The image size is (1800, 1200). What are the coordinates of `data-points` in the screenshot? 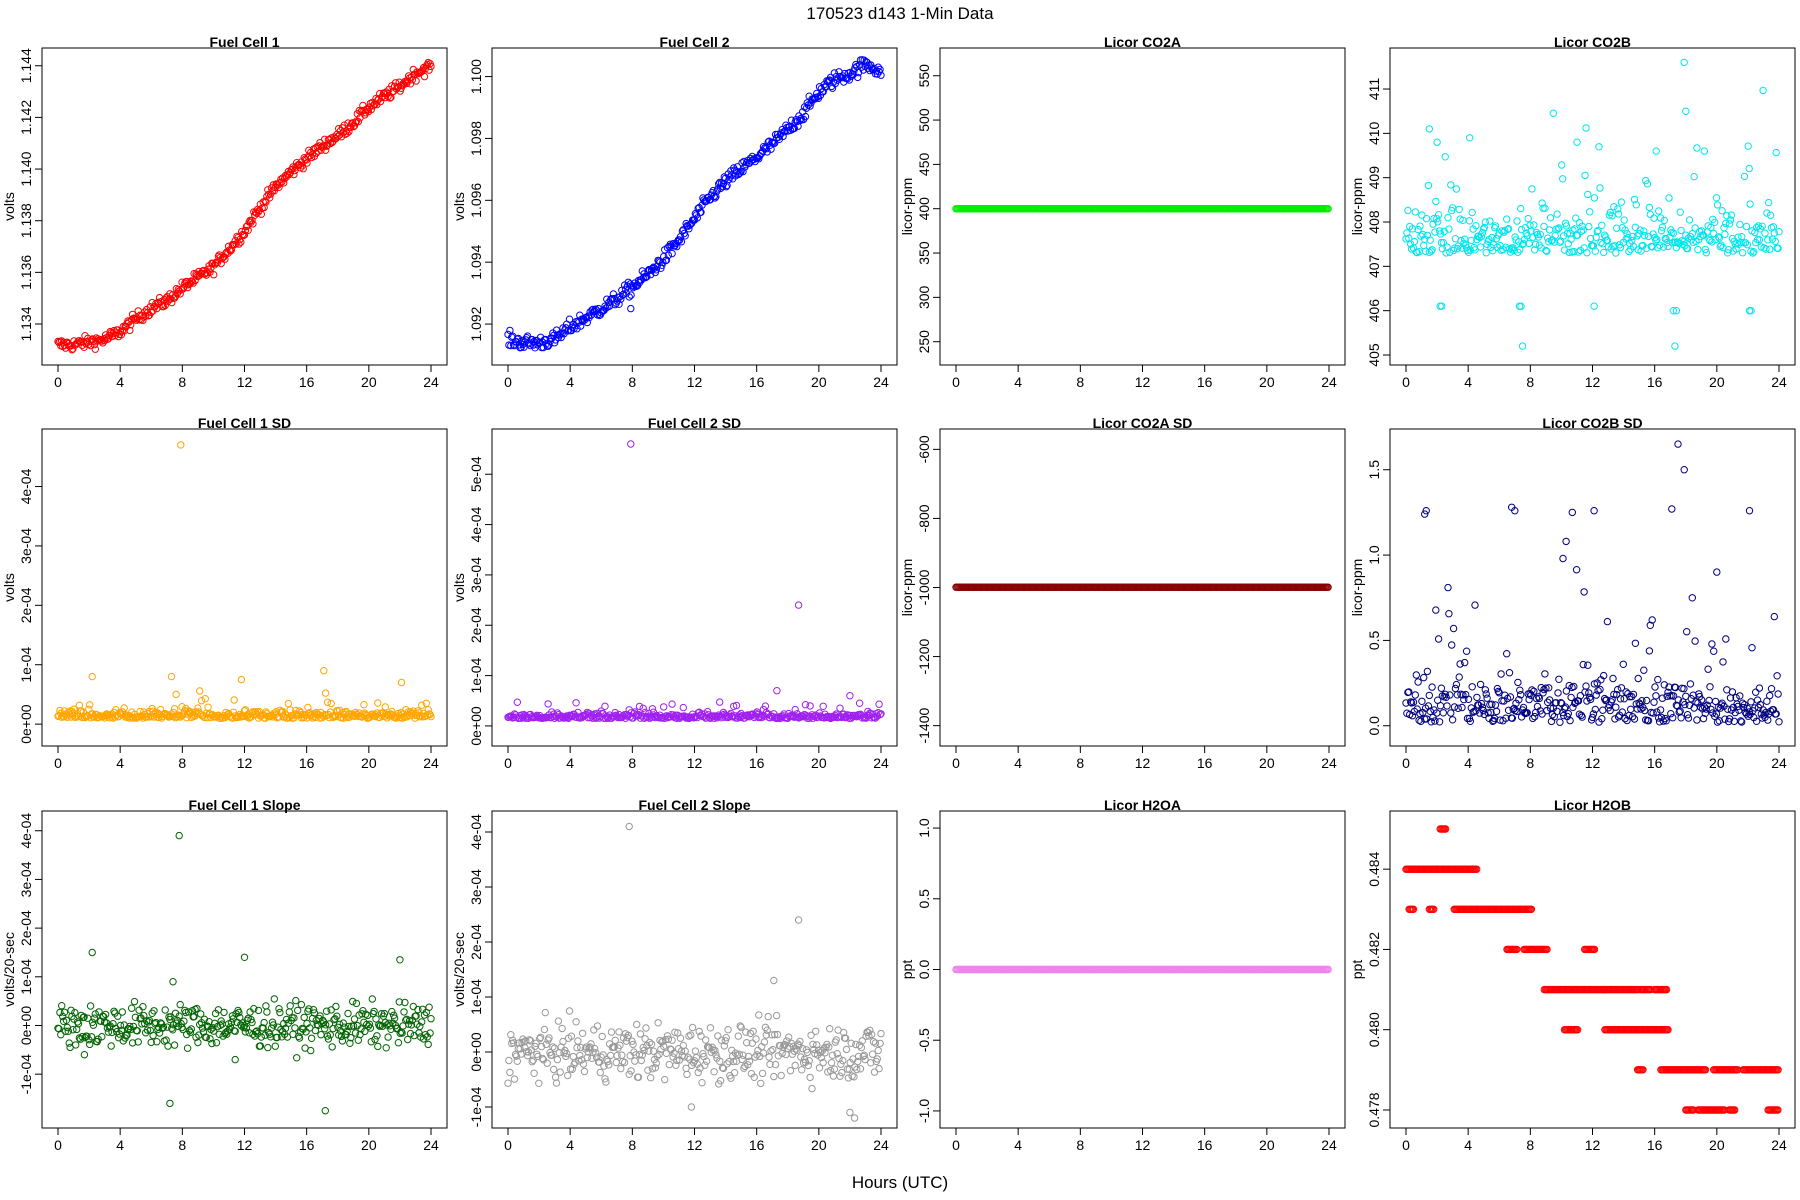 It's located at (1592, 583).